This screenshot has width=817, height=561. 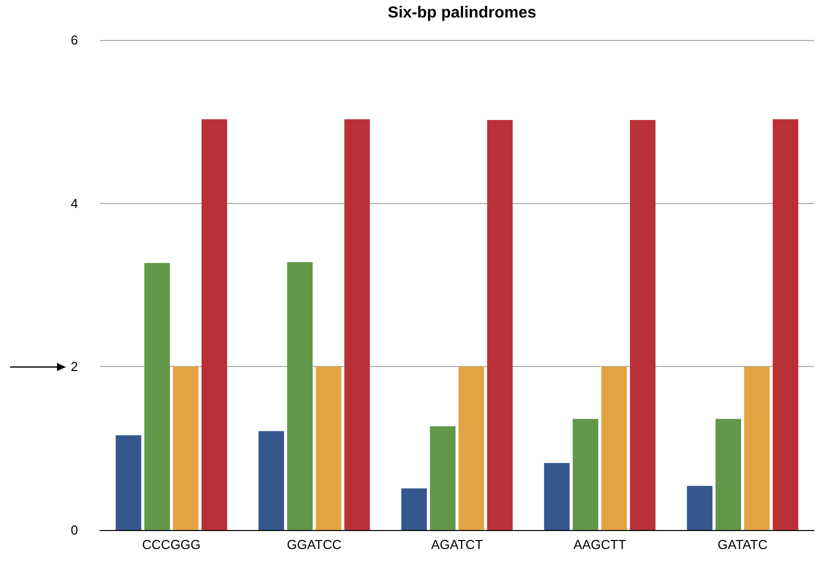 What do you see at coordinates (743, 544) in the screenshot?
I see `x-tick-label: GATATC` at bounding box center [743, 544].